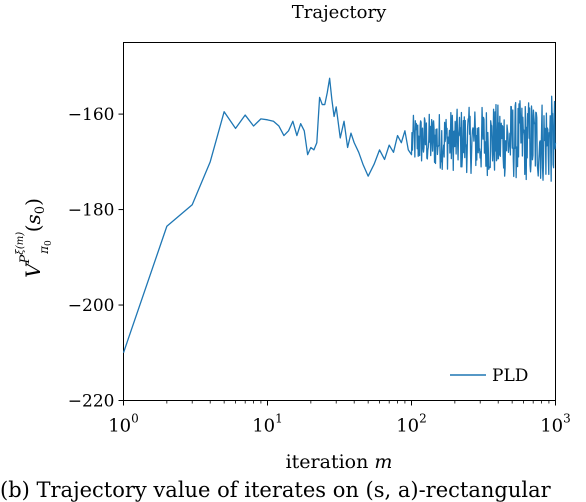 This screenshot has width=586, height=502. I want to click on y-axis: −220 −200 −180 −160, so click(96, 258).